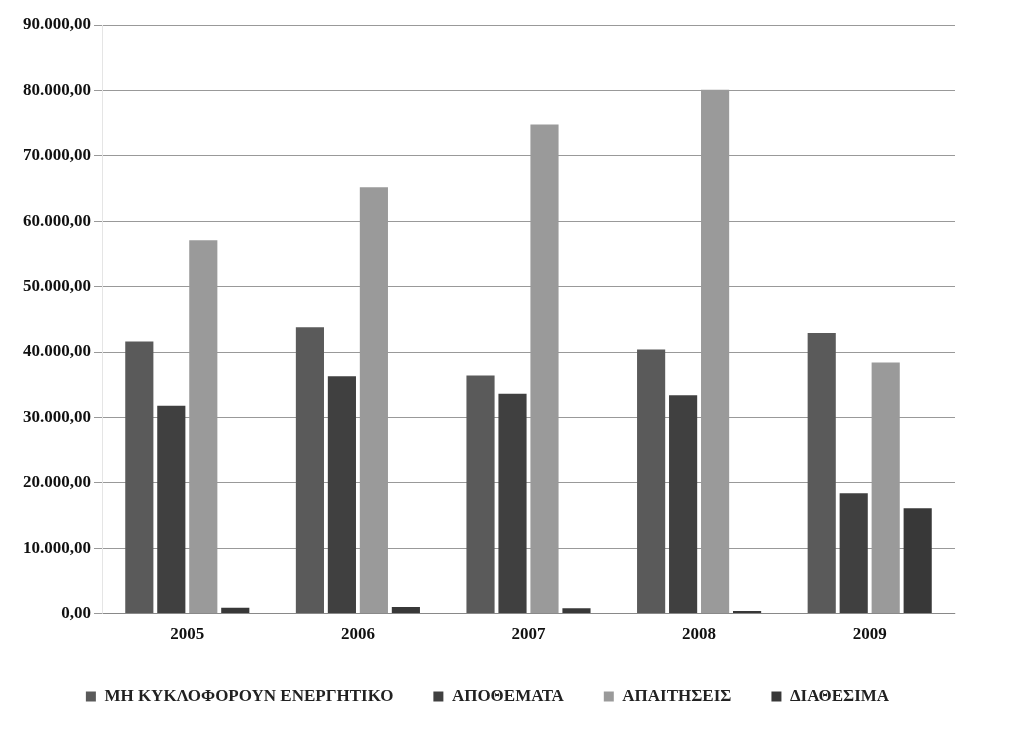  What do you see at coordinates (869, 634) in the screenshot?
I see `x-tick-label: 2009` at bounding box center [869, 634].